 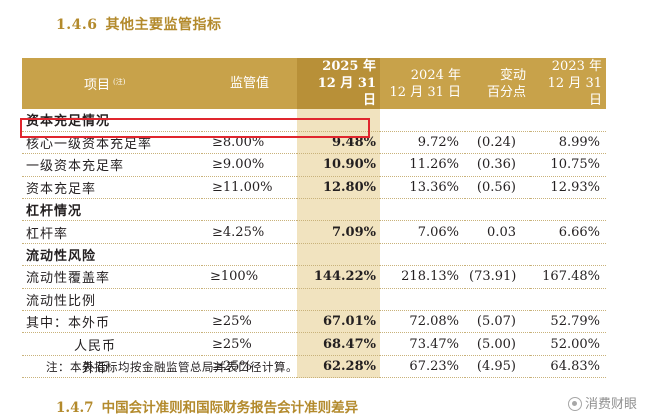 What do you see at coordinates (574, 404) in the screenshot?
I see `watermark-logo-icon` at bounding box center [574, 404].